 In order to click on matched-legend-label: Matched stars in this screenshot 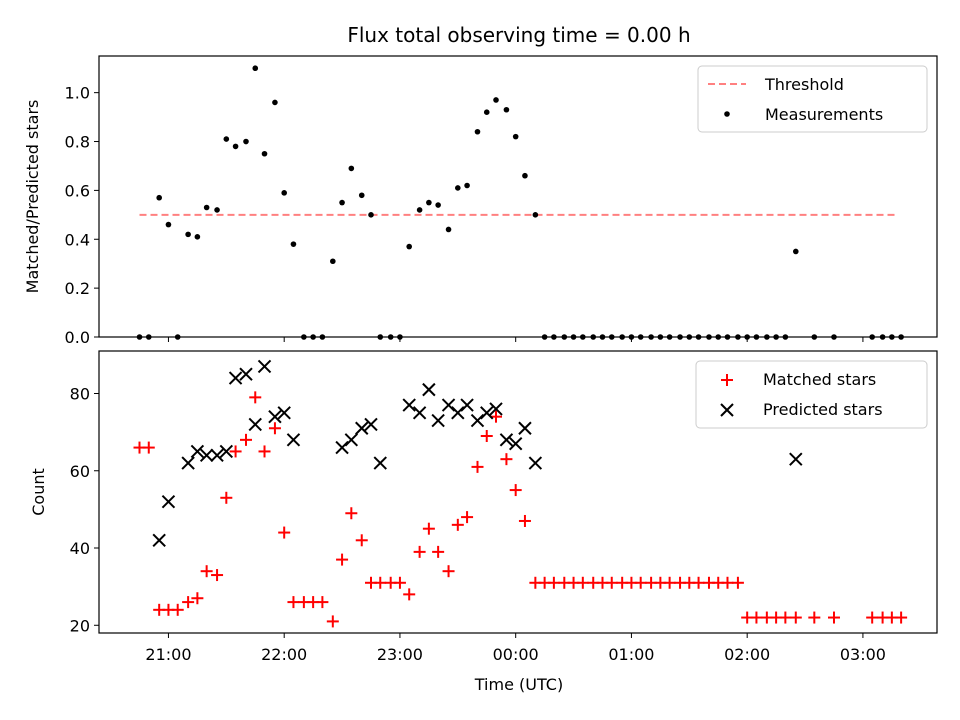, I will do `click(819, 379)`.